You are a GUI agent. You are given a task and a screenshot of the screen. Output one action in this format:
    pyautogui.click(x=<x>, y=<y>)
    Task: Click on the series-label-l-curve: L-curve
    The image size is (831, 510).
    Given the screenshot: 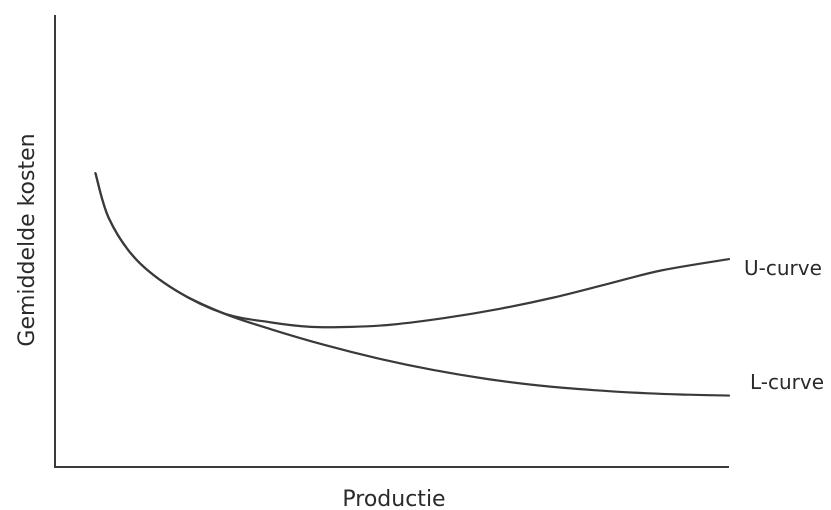 What is the action you would take?
    pyautogui.click(x=787, y=382)
    